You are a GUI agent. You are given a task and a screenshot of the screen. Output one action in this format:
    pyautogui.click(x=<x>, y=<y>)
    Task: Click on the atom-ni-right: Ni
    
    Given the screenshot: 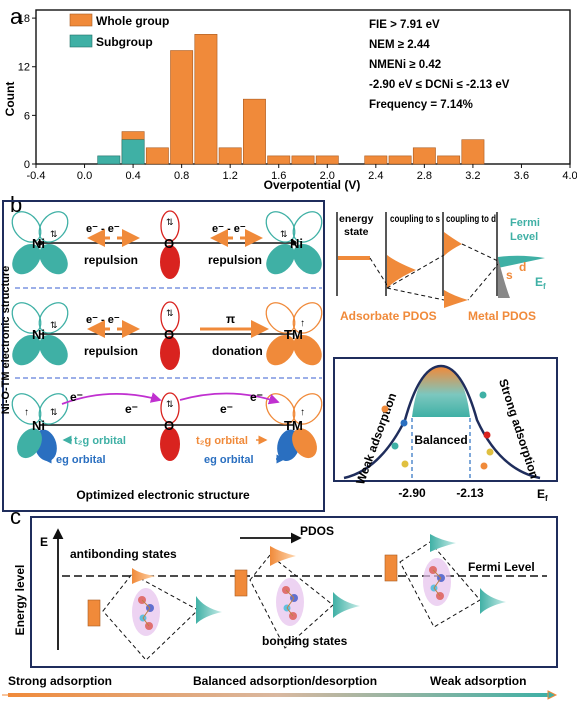 What is the action you would take?
    pyautogui.click(x=296, y=243)
    